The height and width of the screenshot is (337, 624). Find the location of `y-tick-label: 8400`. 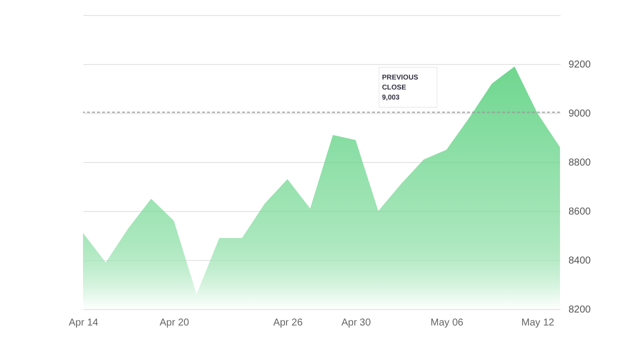

y-tick-label: 8400 is located at coordinates (580, 261).